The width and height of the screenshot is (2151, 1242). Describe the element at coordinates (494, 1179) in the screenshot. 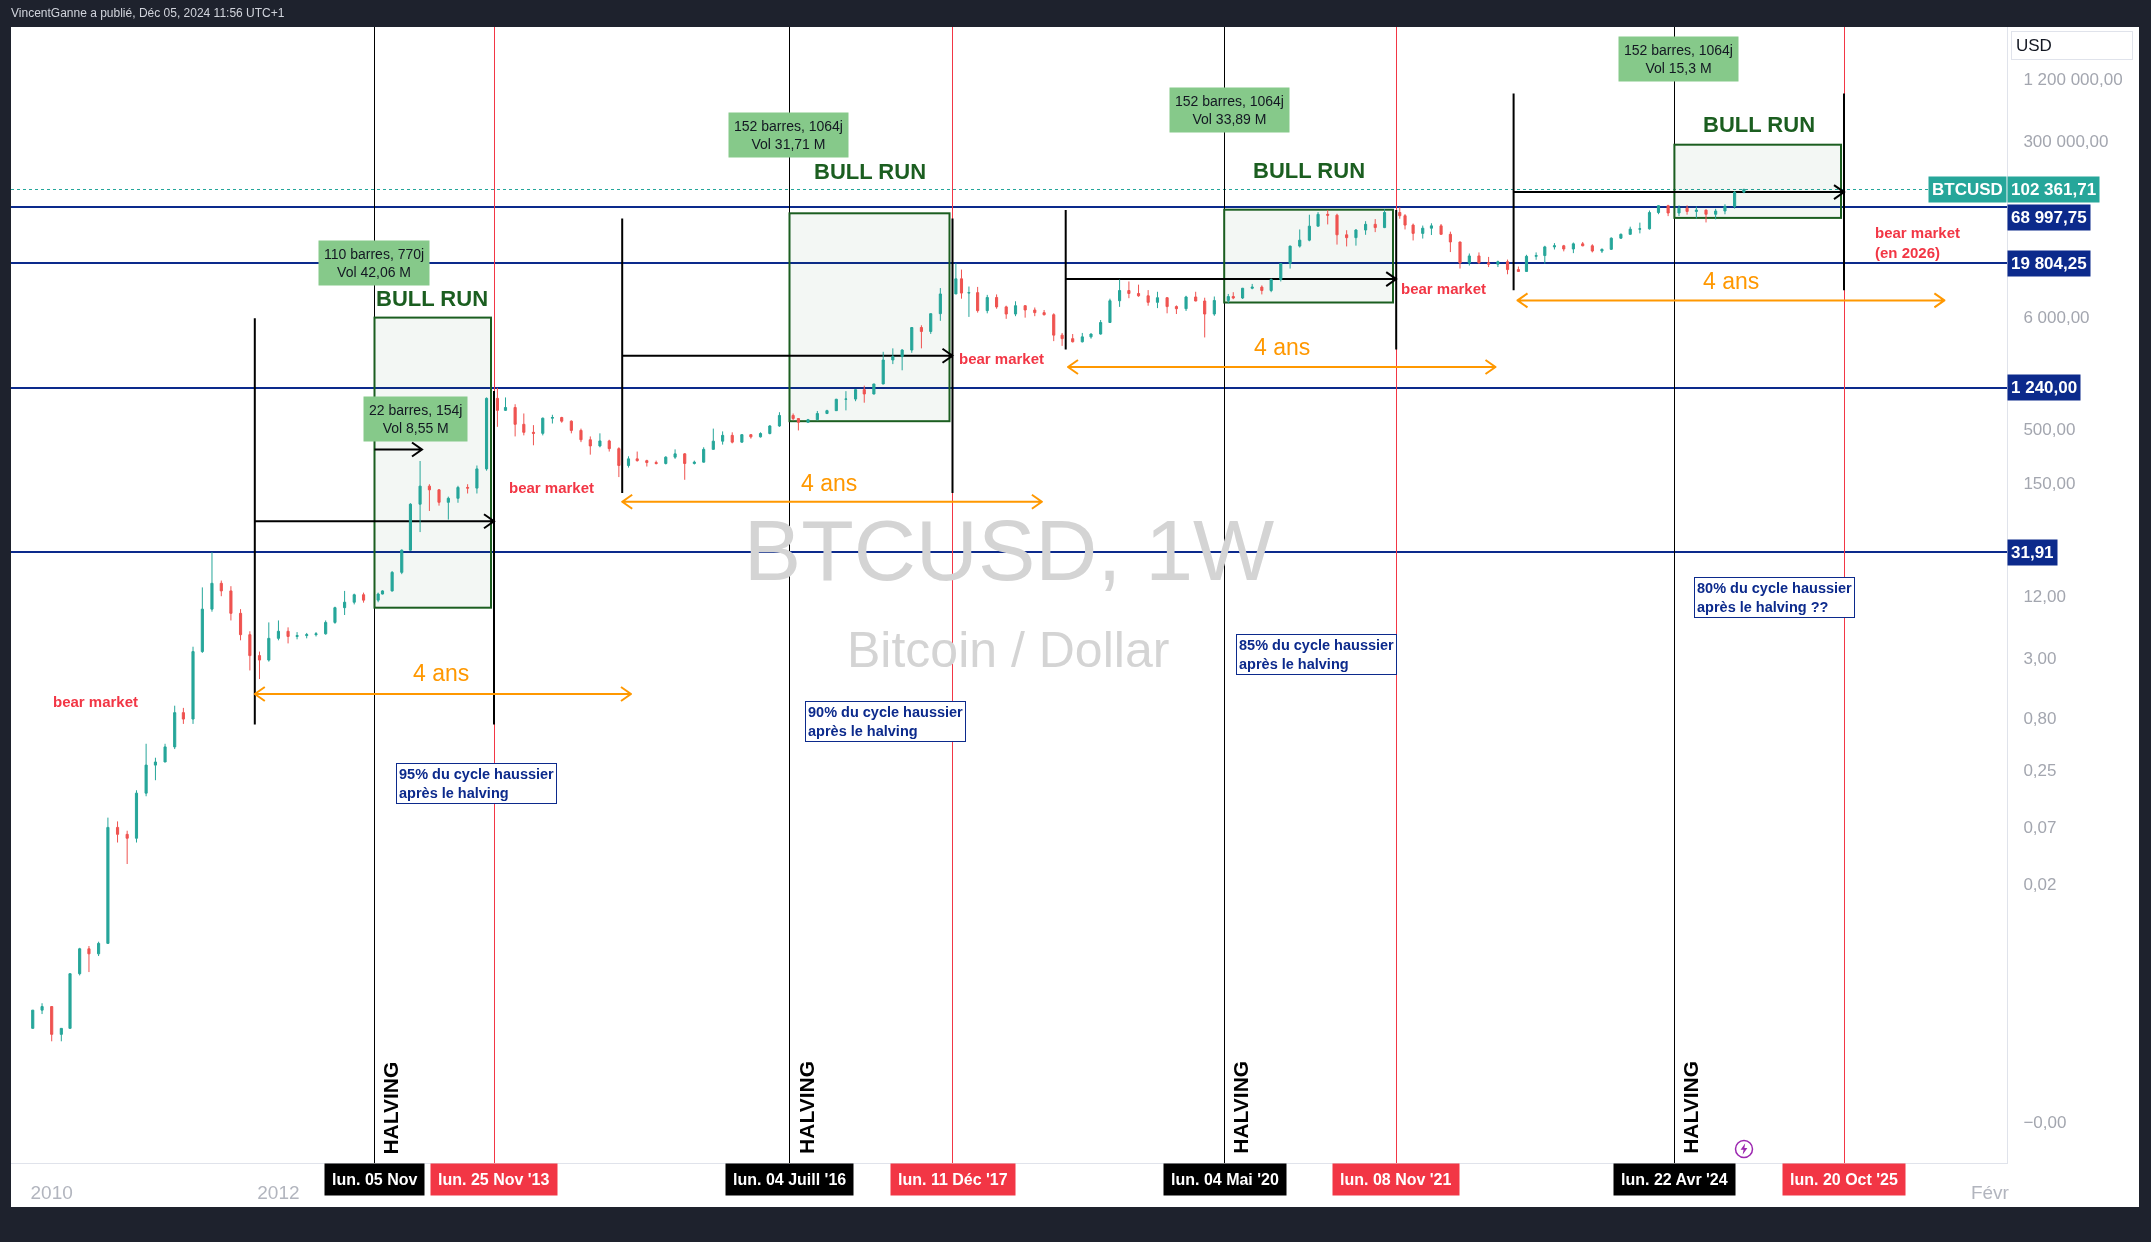

I see `ref-line-label: lun. 25 Nov '13` at that location.